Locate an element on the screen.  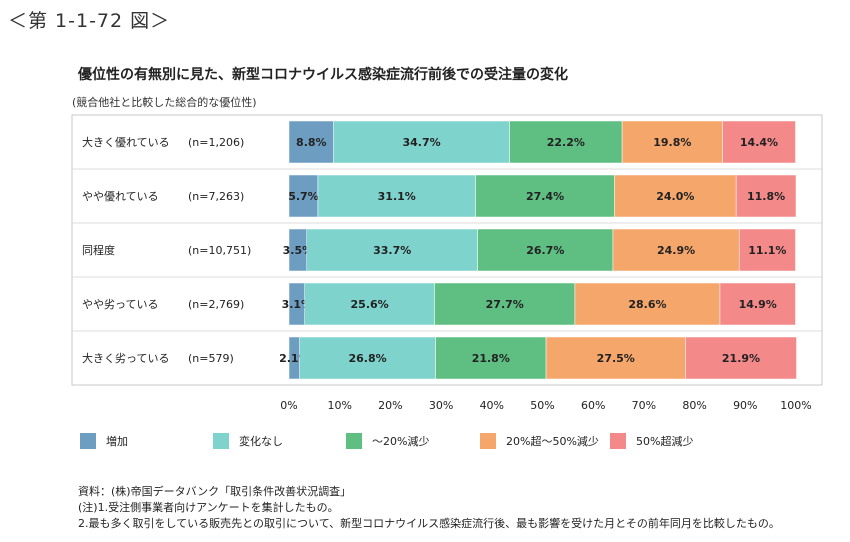
sample-size-label: (n=7,263) is located at coordinates (216, 196).